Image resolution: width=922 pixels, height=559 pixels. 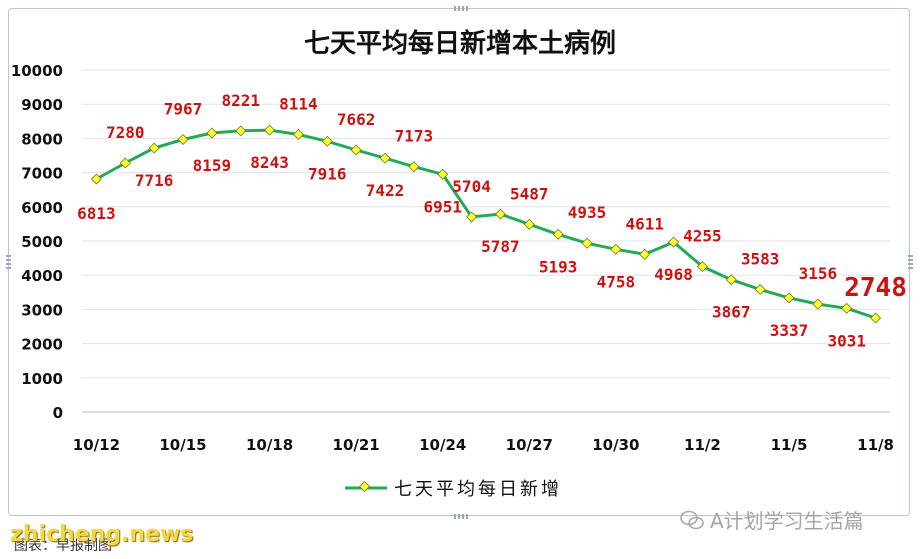 I want to click on data-label: 6951, so click(x=442, y=206).